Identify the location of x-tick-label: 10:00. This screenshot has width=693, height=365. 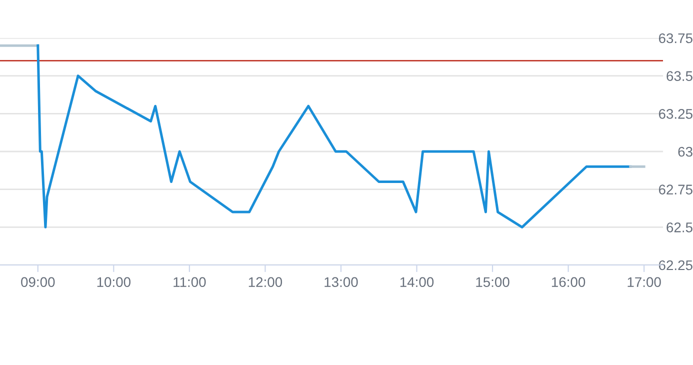
(113, 282).